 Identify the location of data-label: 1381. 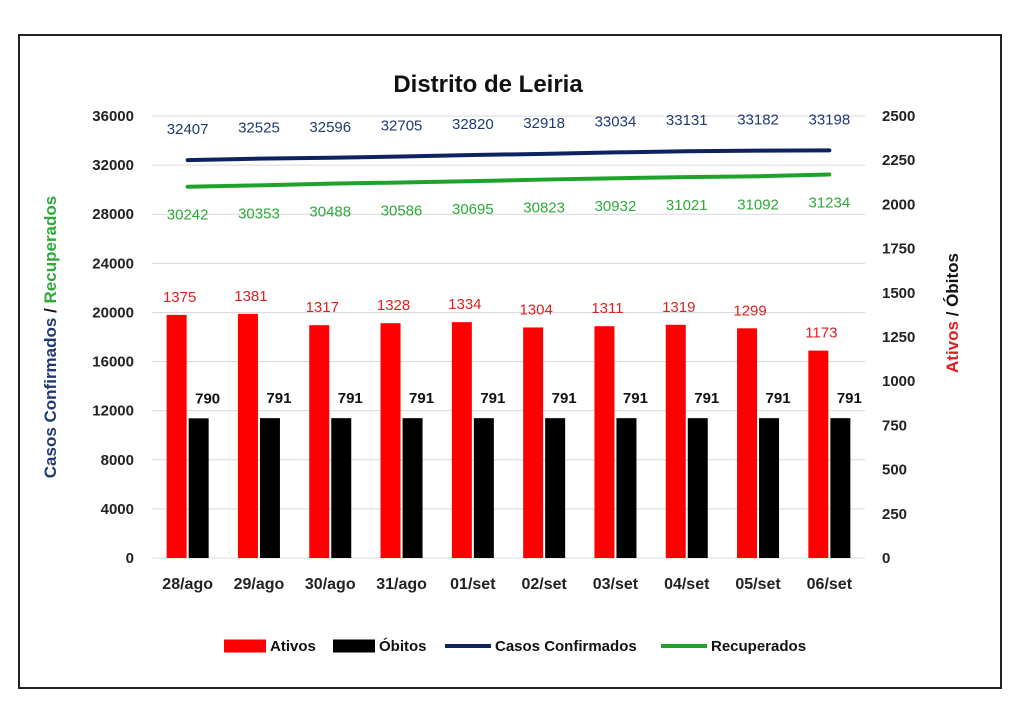
(250, 296).